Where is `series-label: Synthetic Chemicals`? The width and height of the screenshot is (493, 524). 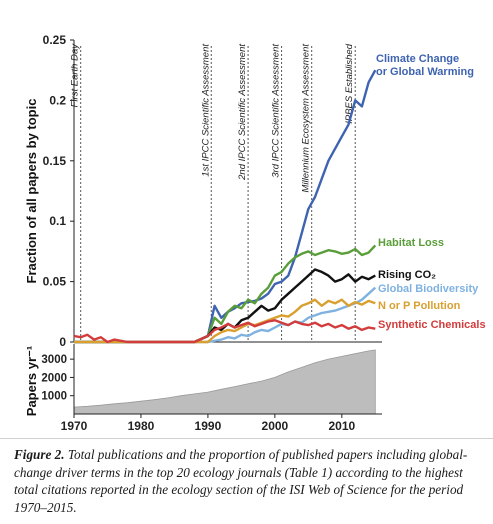
series-label: Synthetic Chemicals is located at coordinates (432, 325).